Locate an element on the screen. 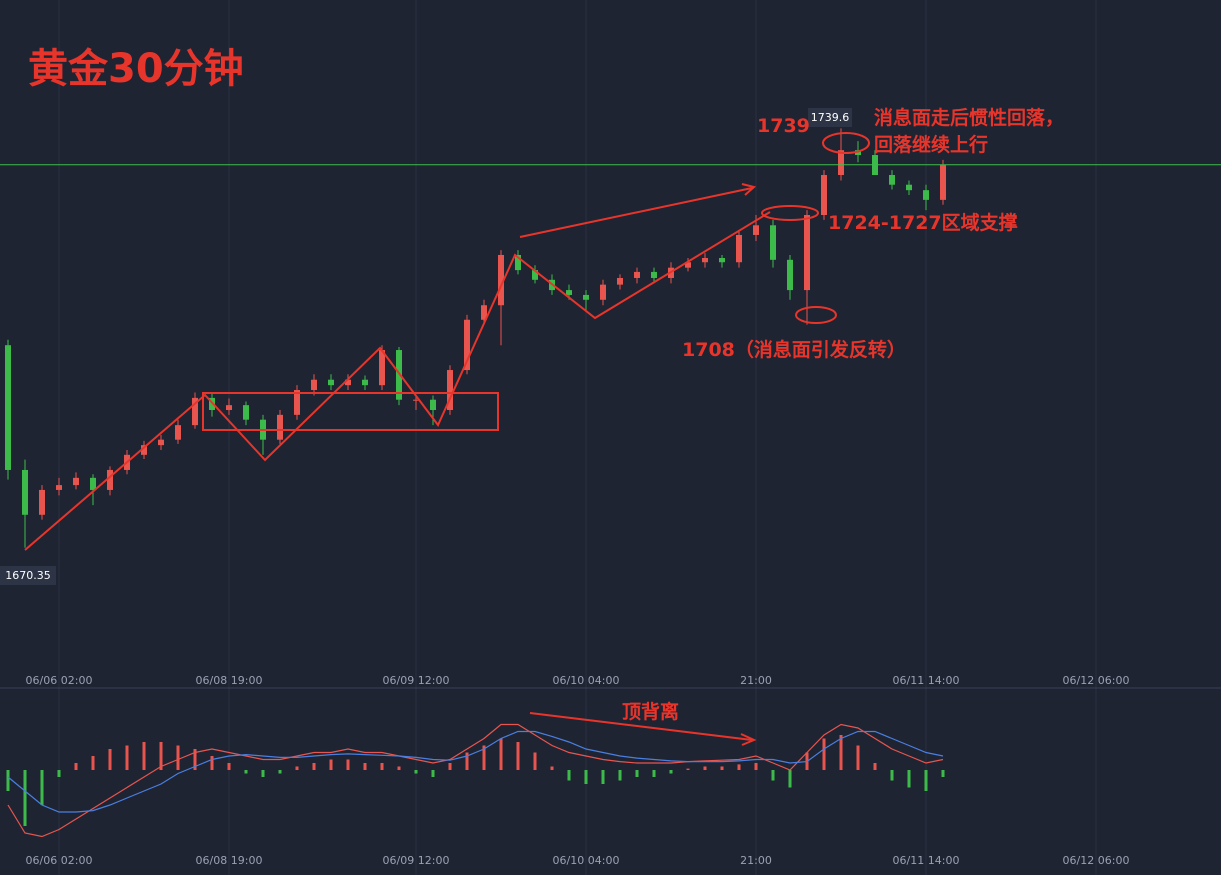 This screenshot has width=1221, height=875. macd-dif-line is located at coordinates (475, 780).